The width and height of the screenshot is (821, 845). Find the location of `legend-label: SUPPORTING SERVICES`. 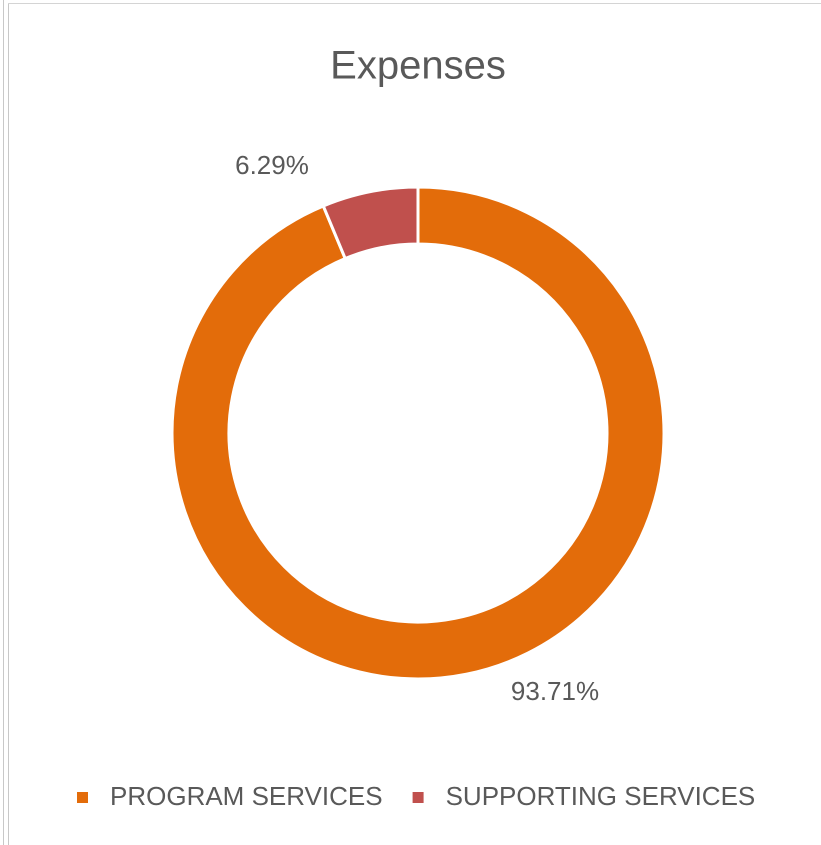

legend-label: SUPPORTING SERVICES is located at coordinates (601, 796).